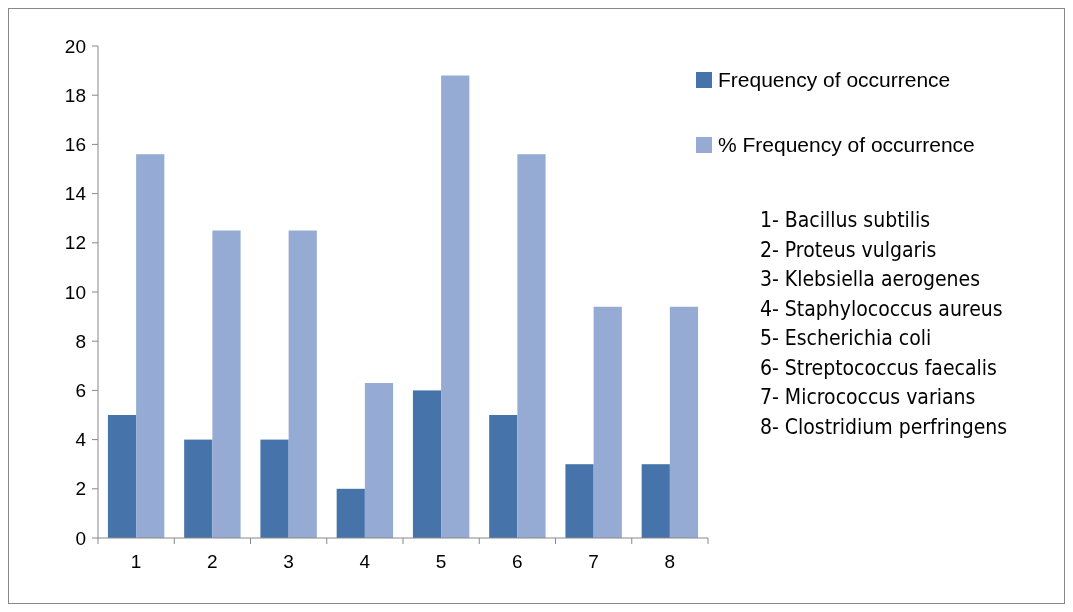 This screenshot has height=612, width=1073. I want to click on x-tick-label: 2, so click(212, 561).